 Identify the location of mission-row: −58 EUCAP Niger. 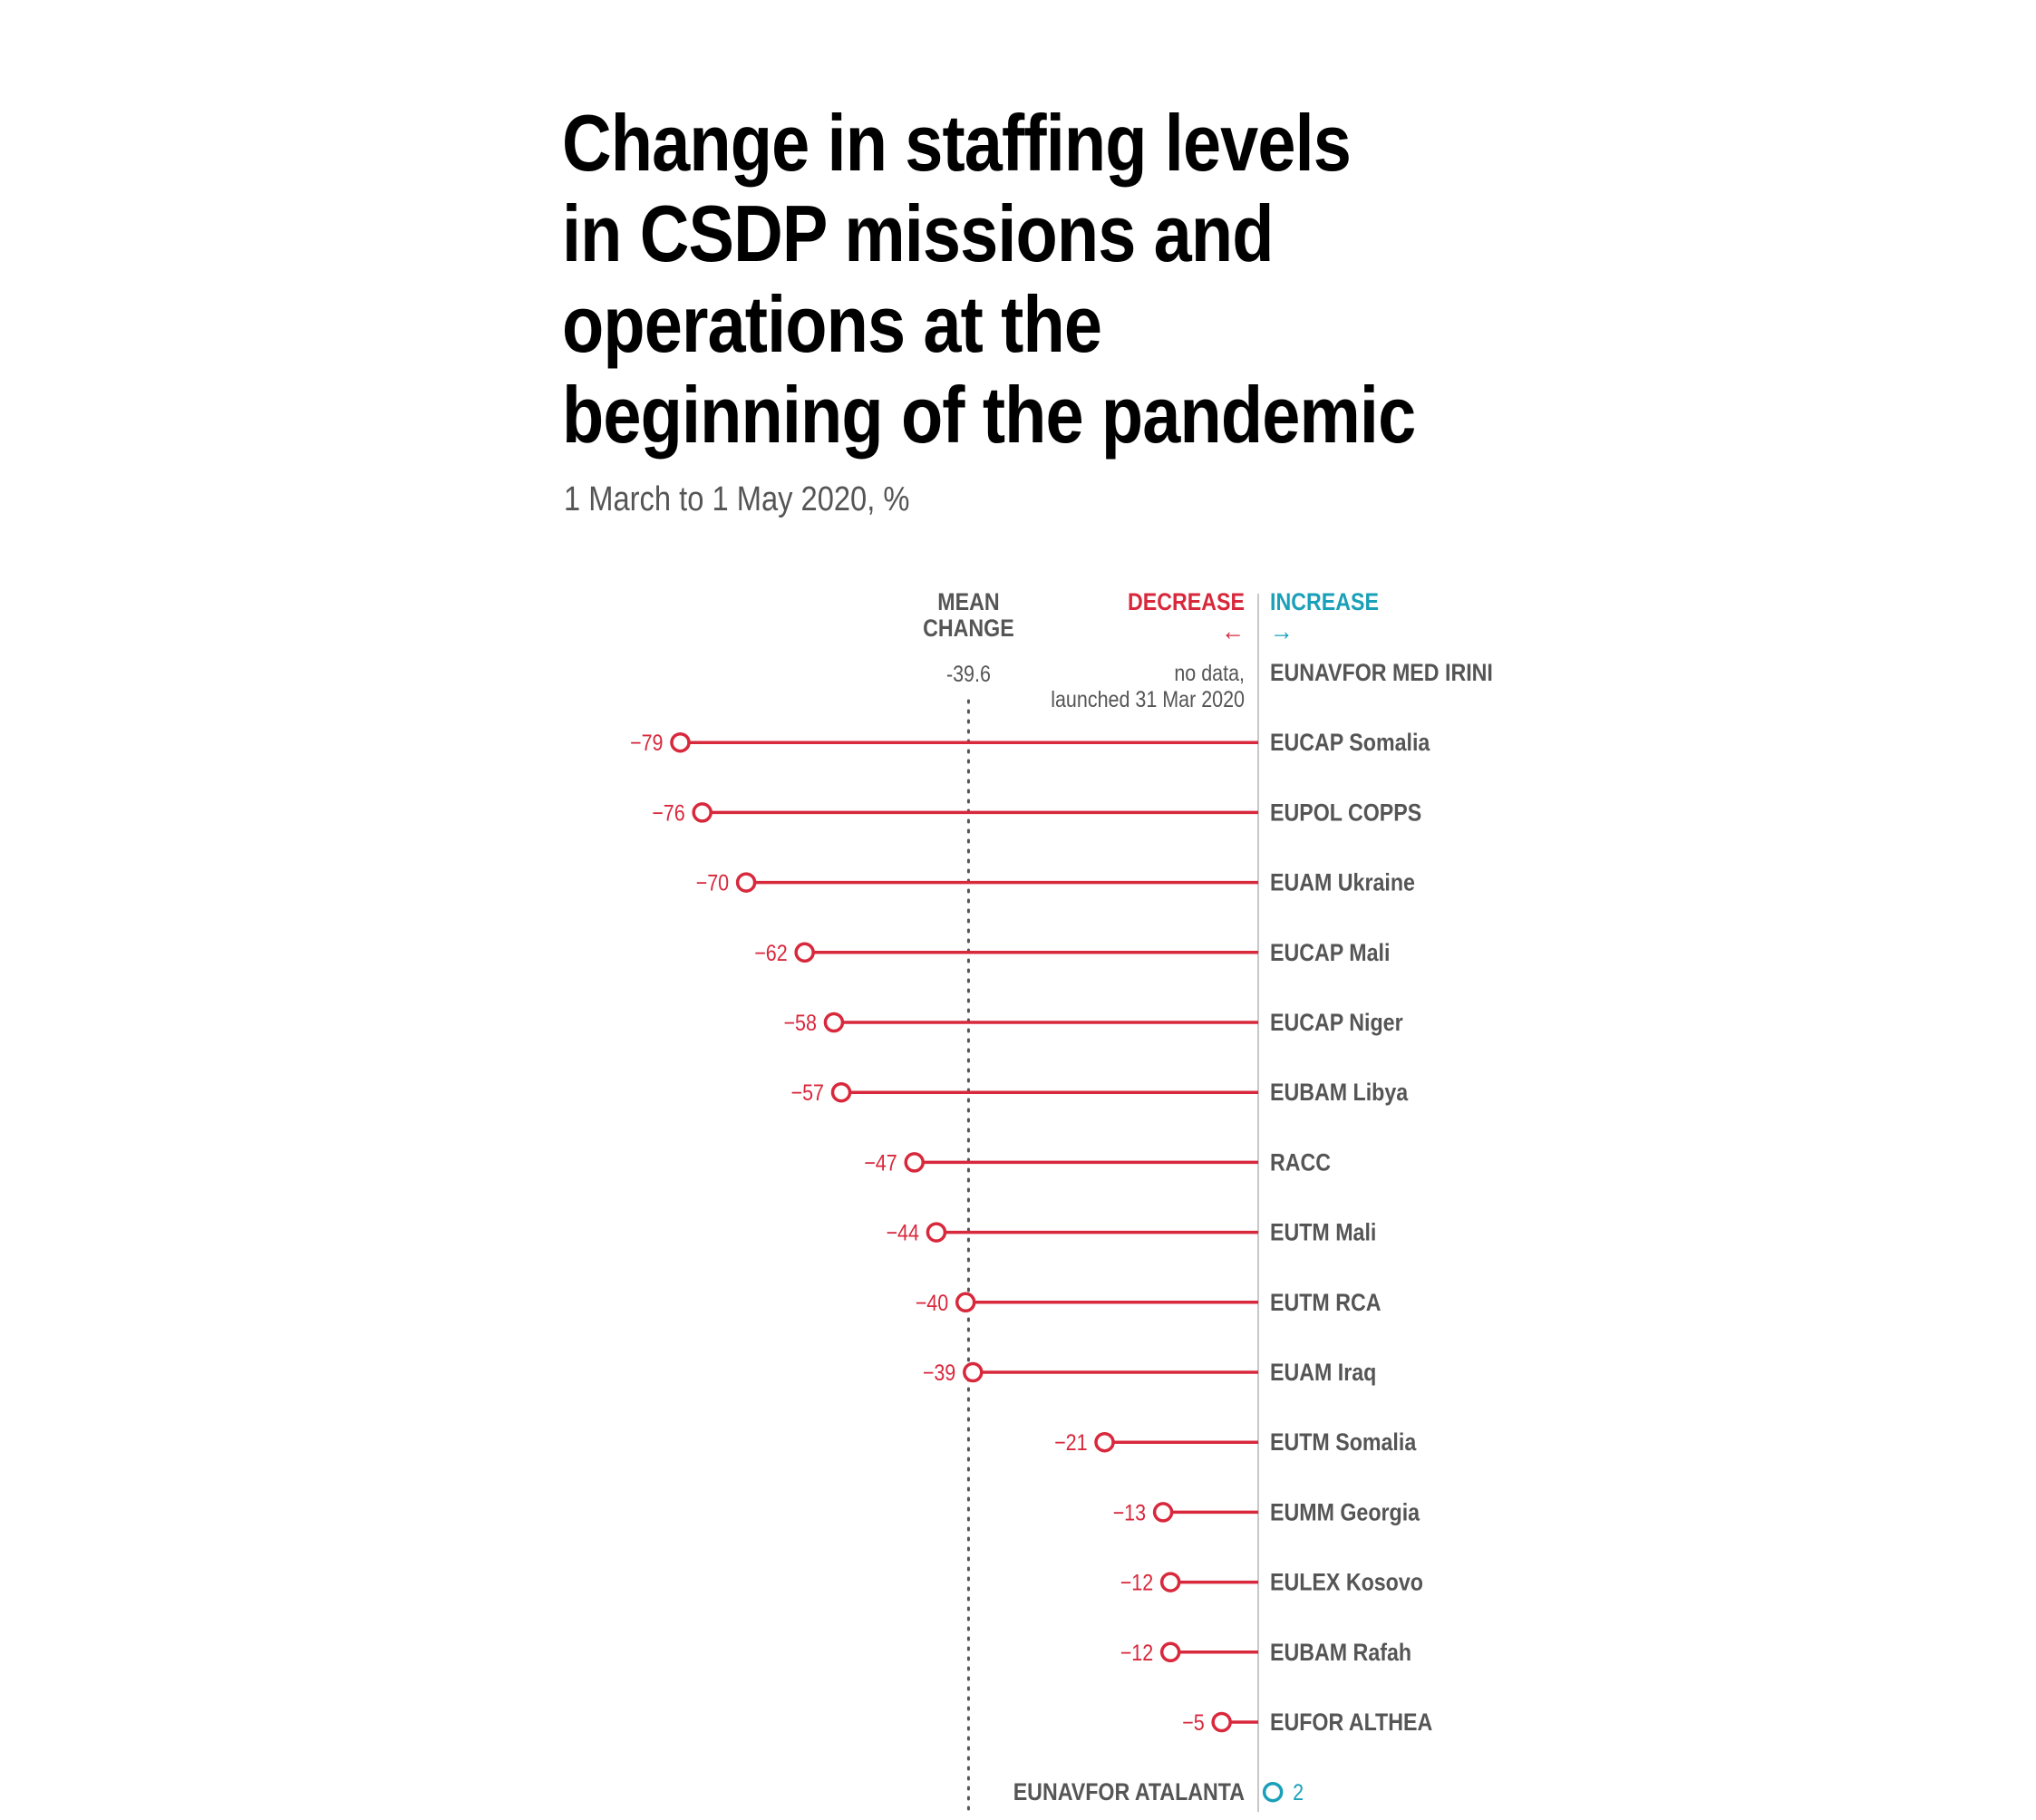
(1092, 1022).